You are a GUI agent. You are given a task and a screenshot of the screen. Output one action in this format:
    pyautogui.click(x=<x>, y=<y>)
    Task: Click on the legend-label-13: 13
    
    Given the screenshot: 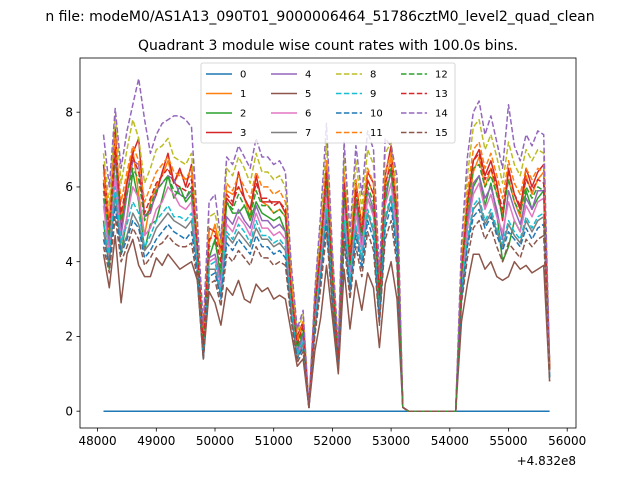 What is the action you would take?
    pyautogui.click(x=441, y=94)
    